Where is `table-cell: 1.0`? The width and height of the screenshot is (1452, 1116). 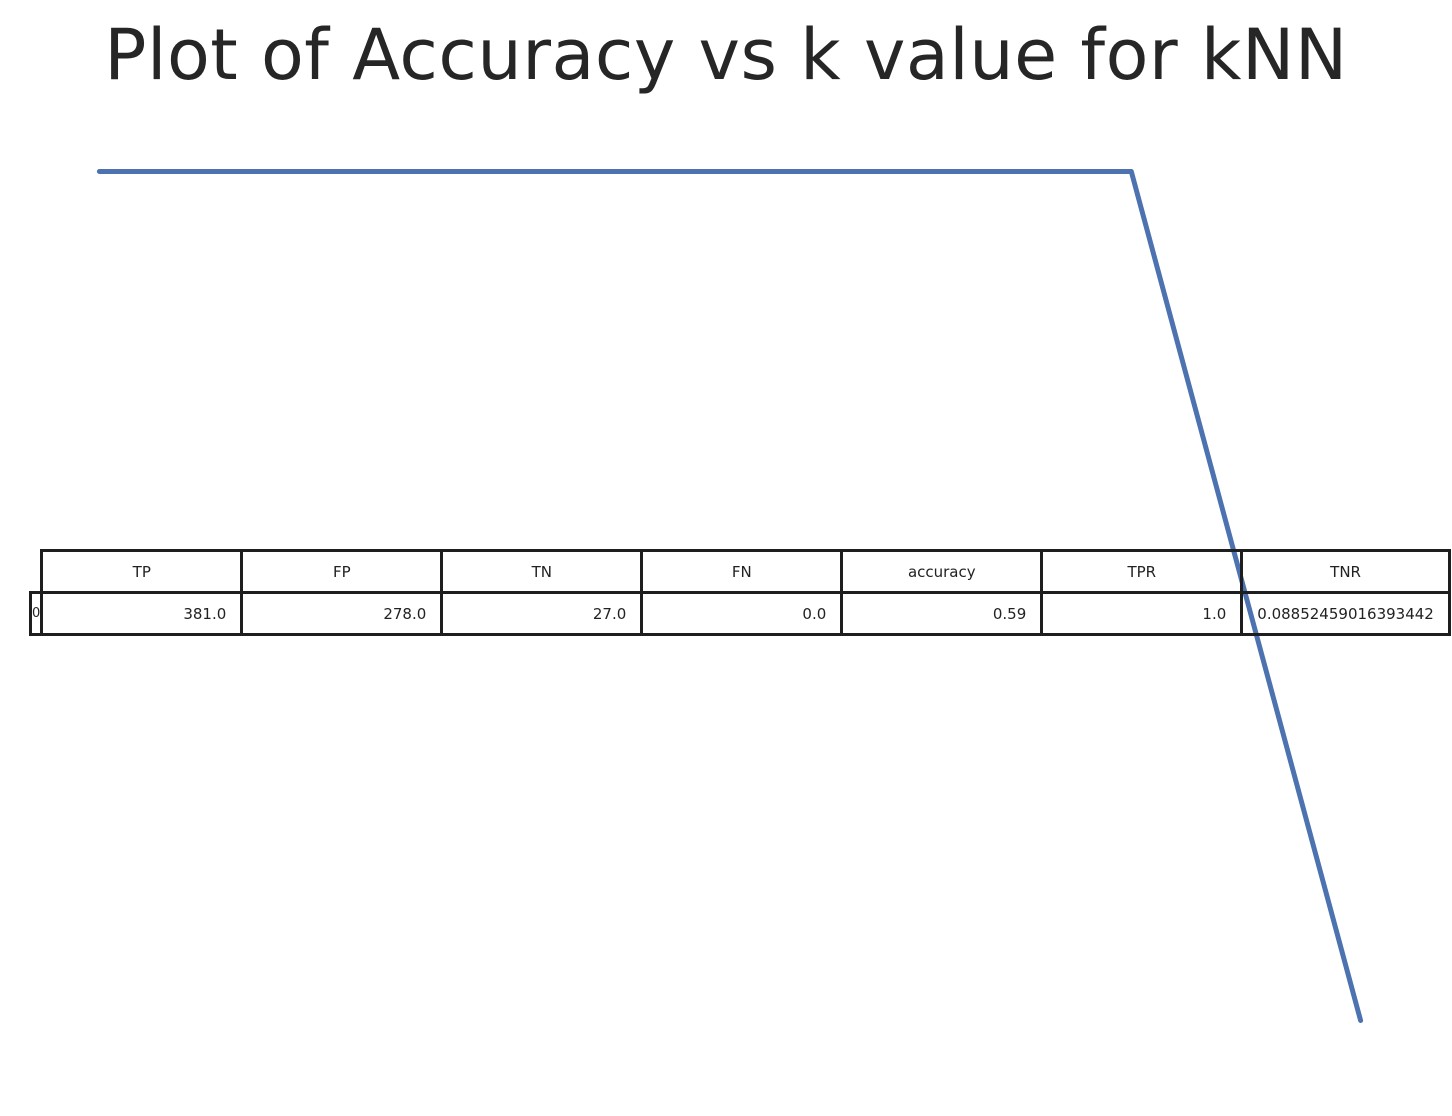 table-cell: 1.0 is located at coordinates (1142, 613).